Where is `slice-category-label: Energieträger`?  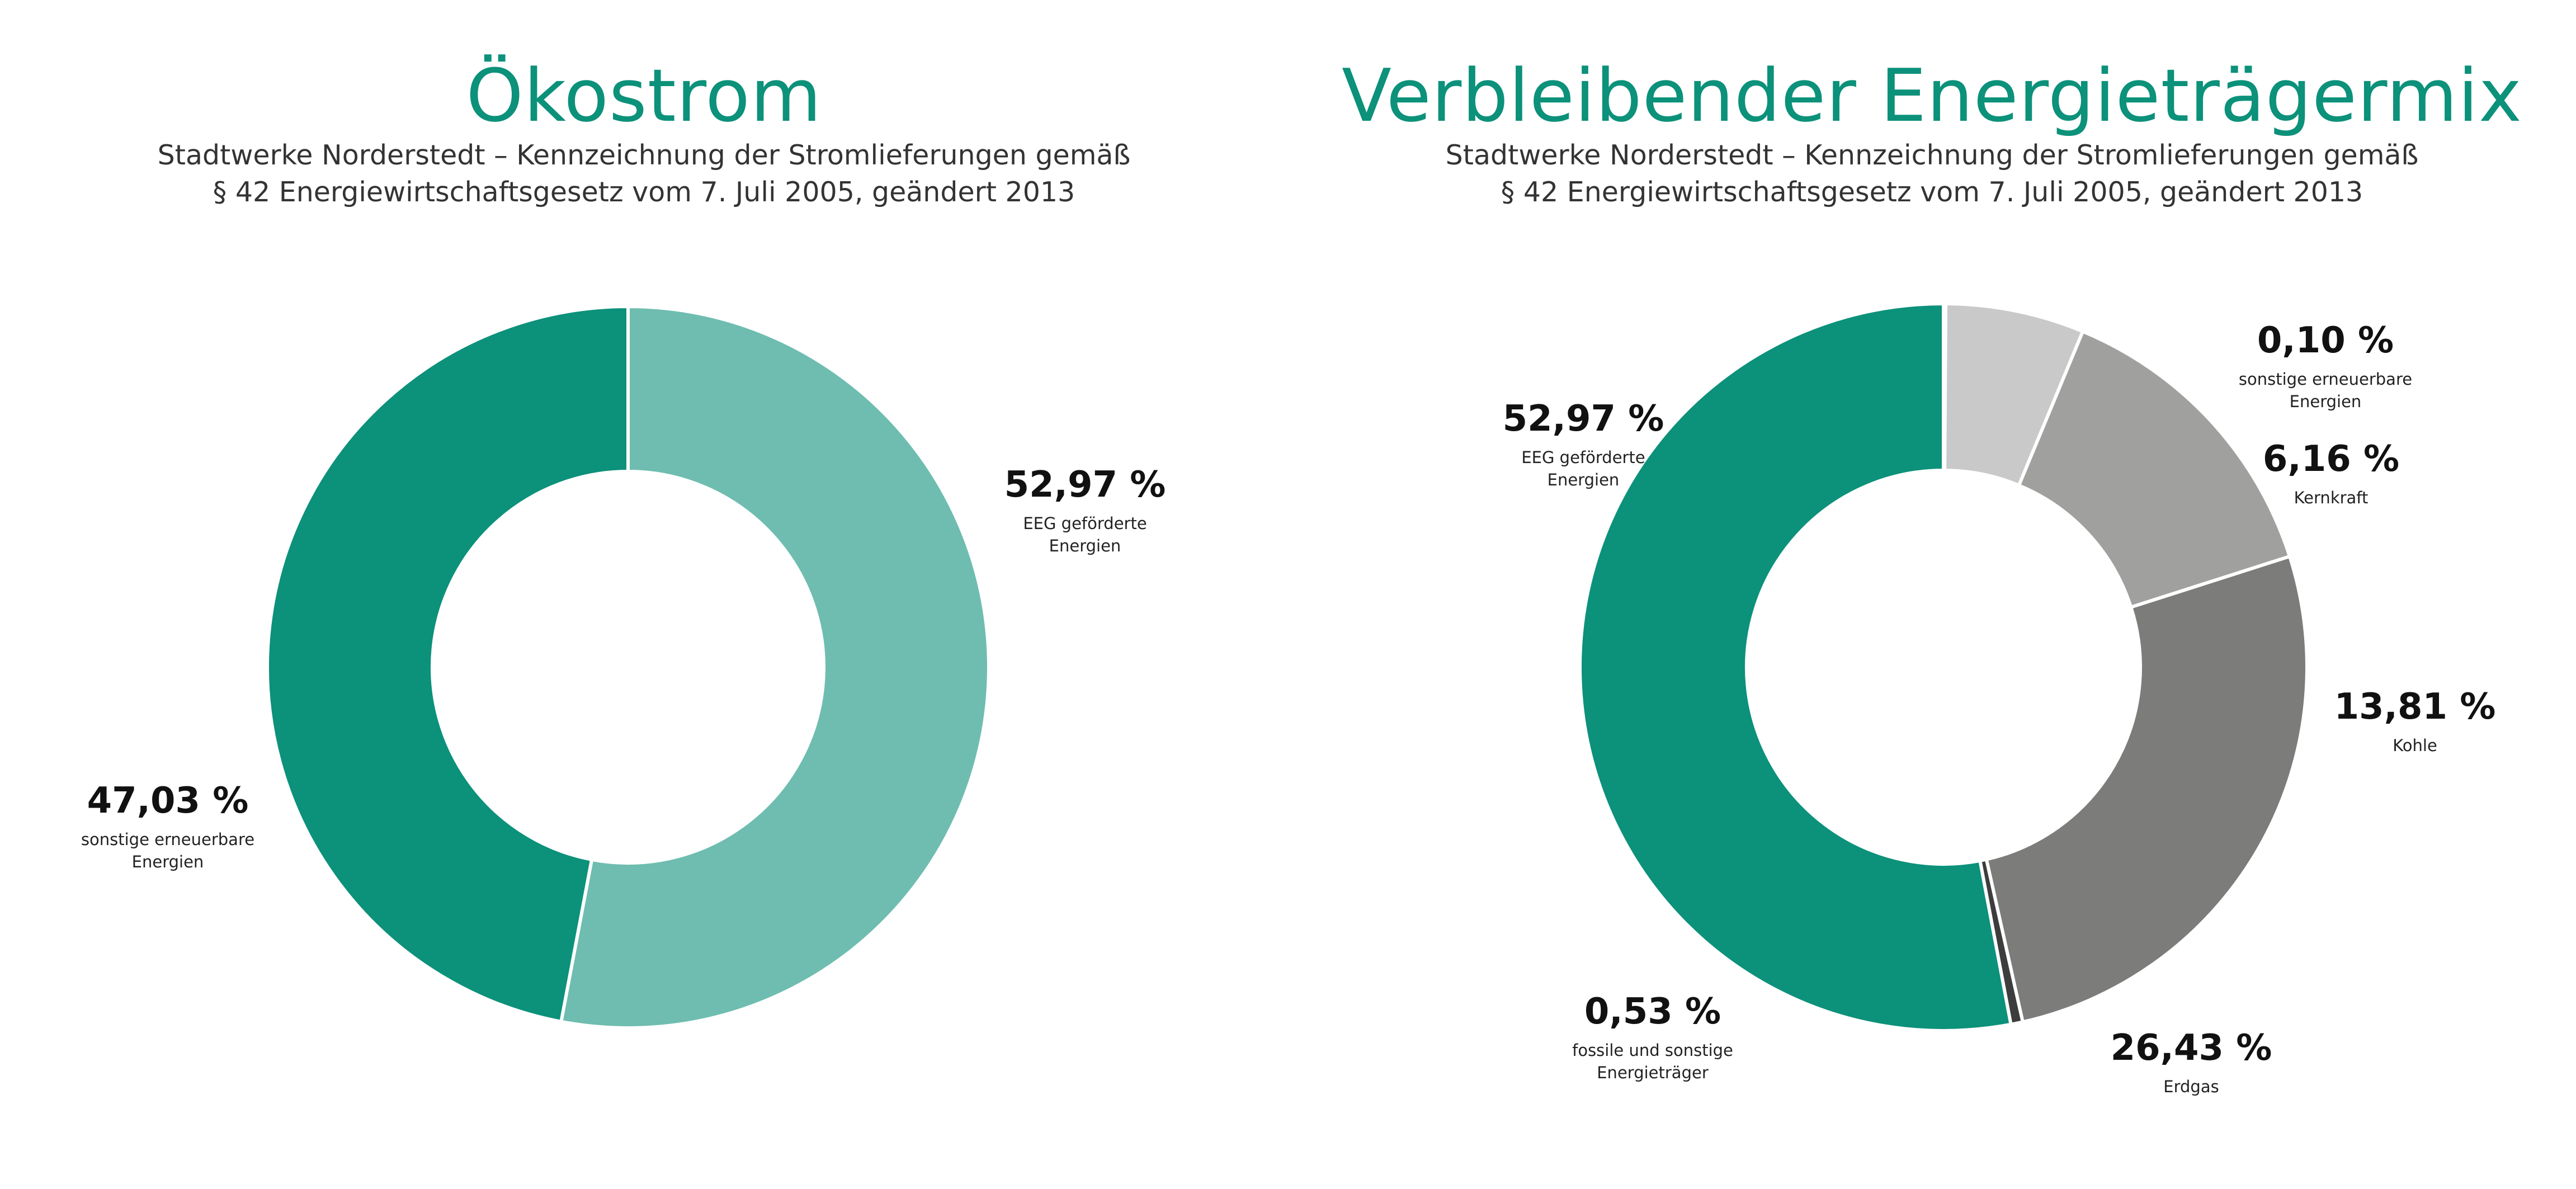
slice-category-label: Energieträger is located at coordinates (1653, 1072).